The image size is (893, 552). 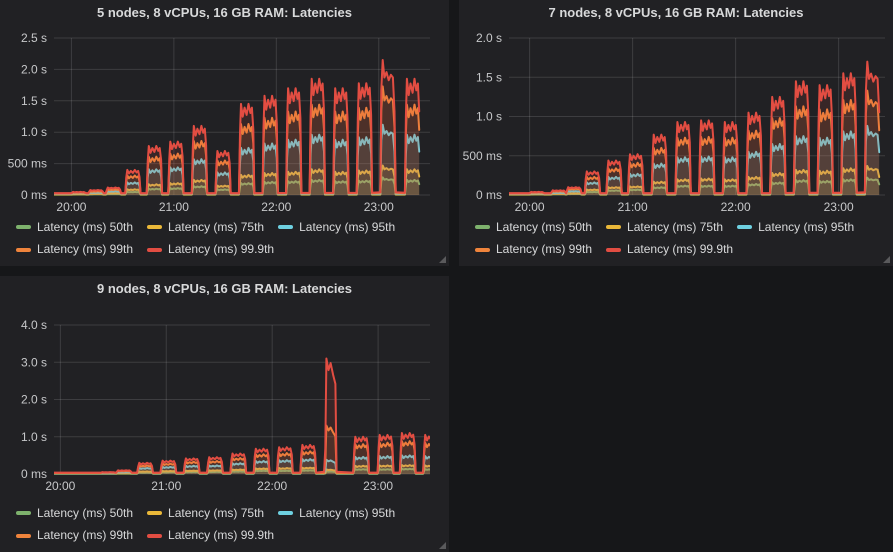 What do you see at coordinates (34, 325) in the screenshot?
I see `y-axis-tick-label: 4.0 s` at bounding box center [34, 325].